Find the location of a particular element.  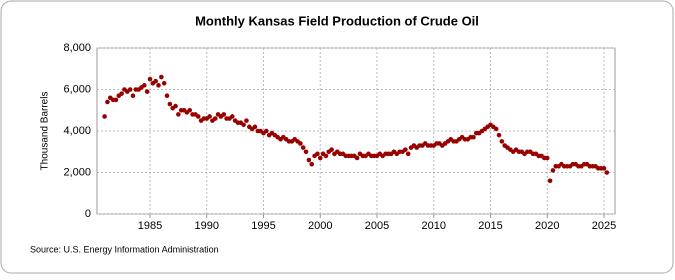

y-tick-label: 0 is located at coordinates (88, 214).